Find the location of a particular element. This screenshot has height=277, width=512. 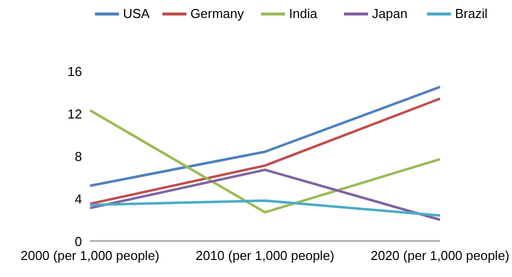

y-tick-label: 0 is located at coordinates (78, 241).